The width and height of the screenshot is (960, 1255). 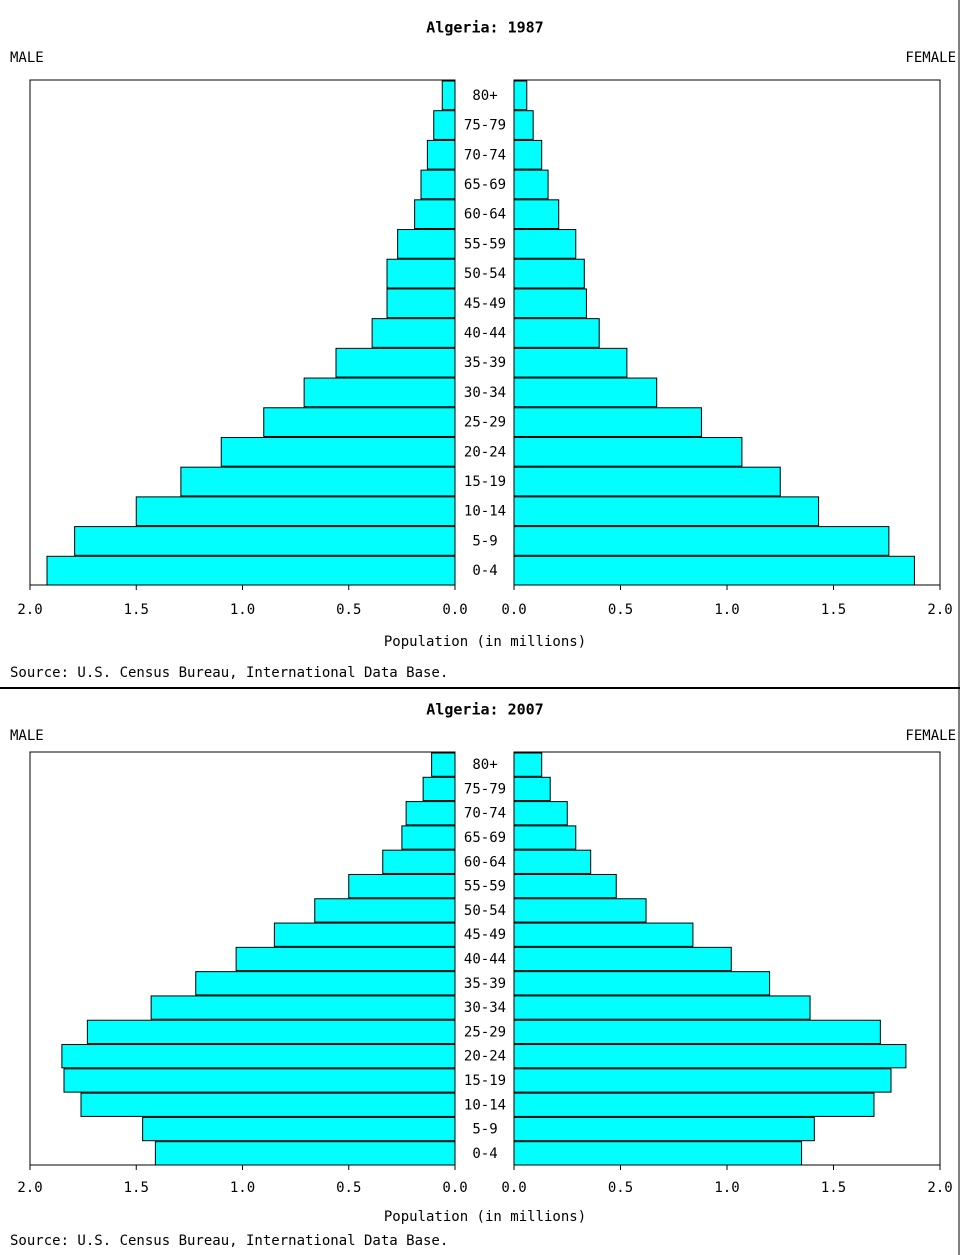 I want to click on chart-title: Algeria: 1987, so click(x=484, y=28).